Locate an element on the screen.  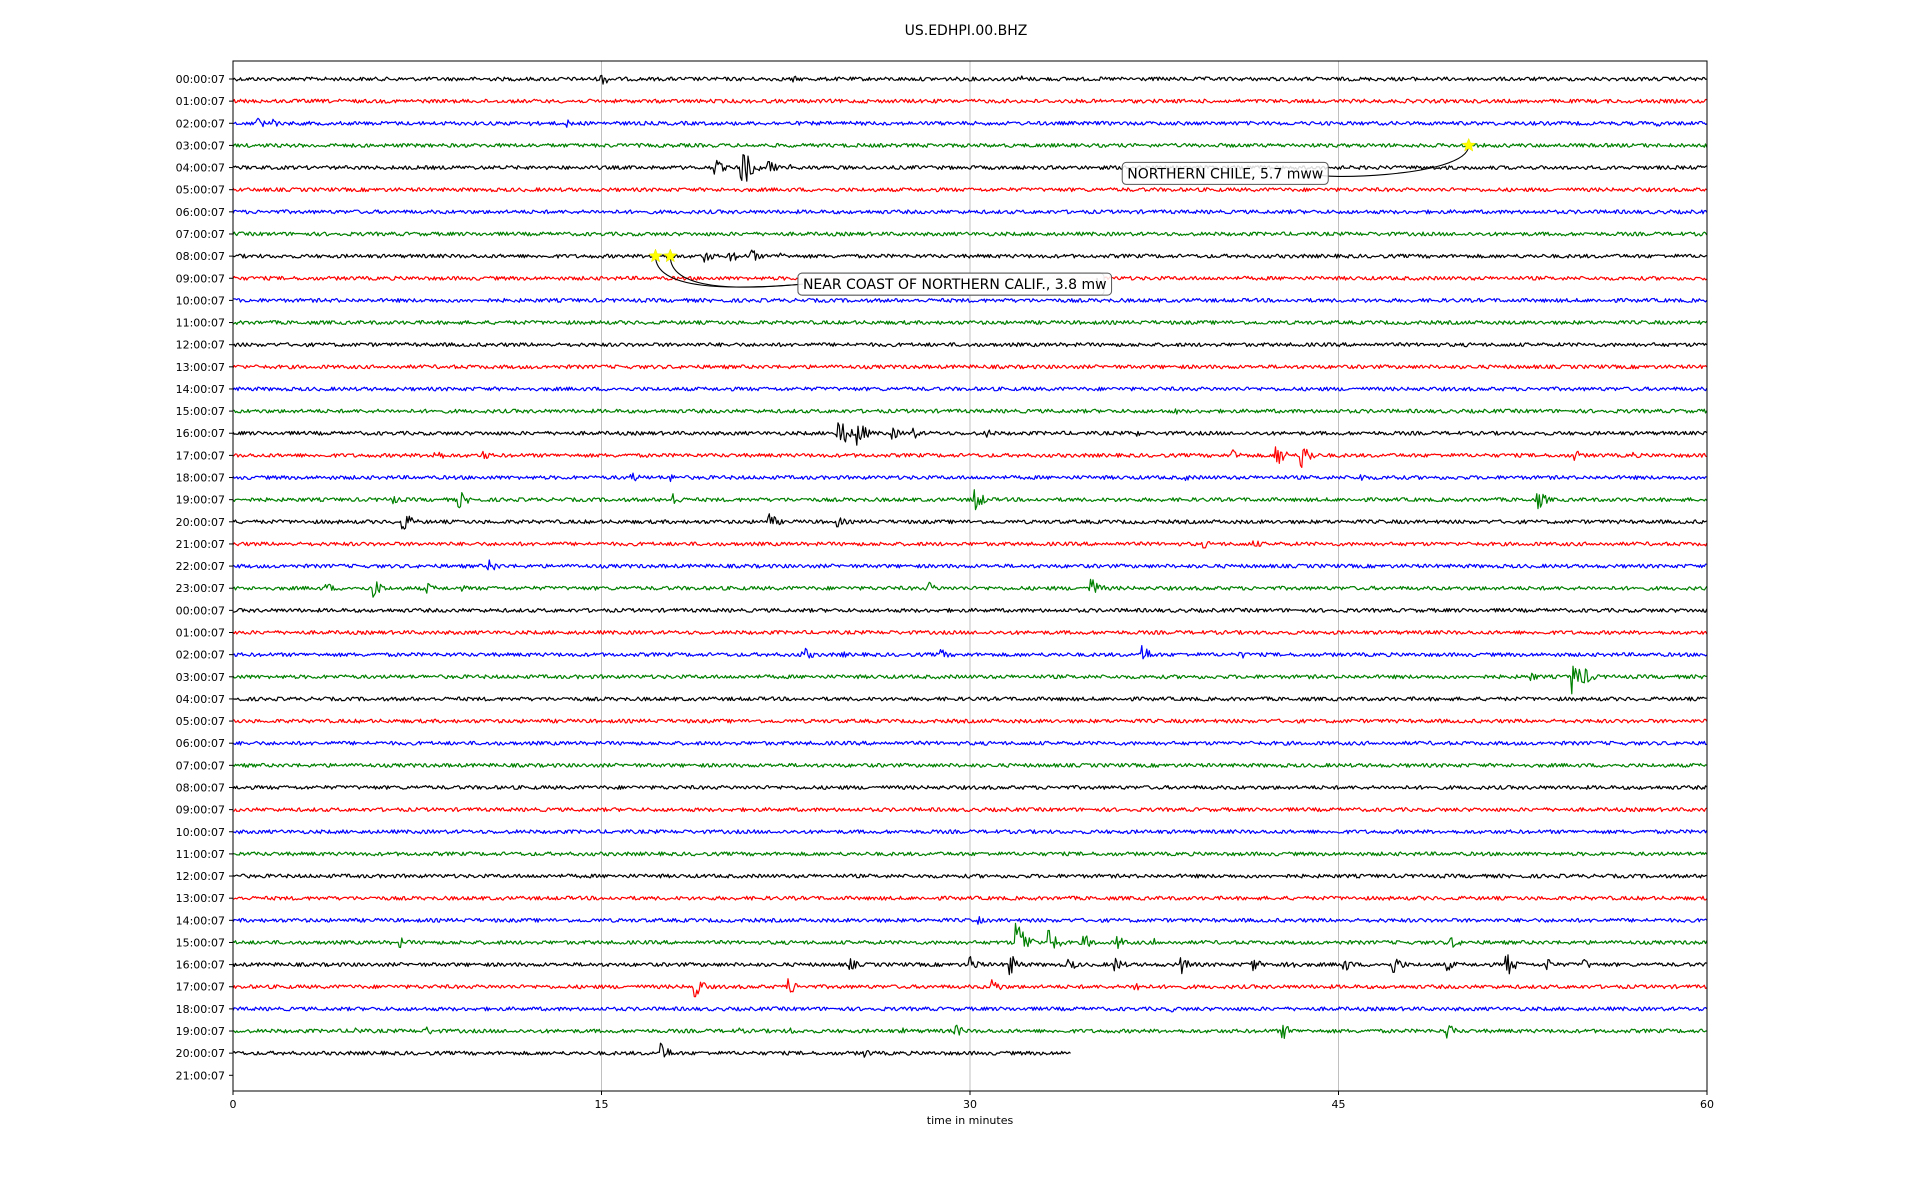
row-time-label: 10:00:07 is located at coordinates (200, 832).